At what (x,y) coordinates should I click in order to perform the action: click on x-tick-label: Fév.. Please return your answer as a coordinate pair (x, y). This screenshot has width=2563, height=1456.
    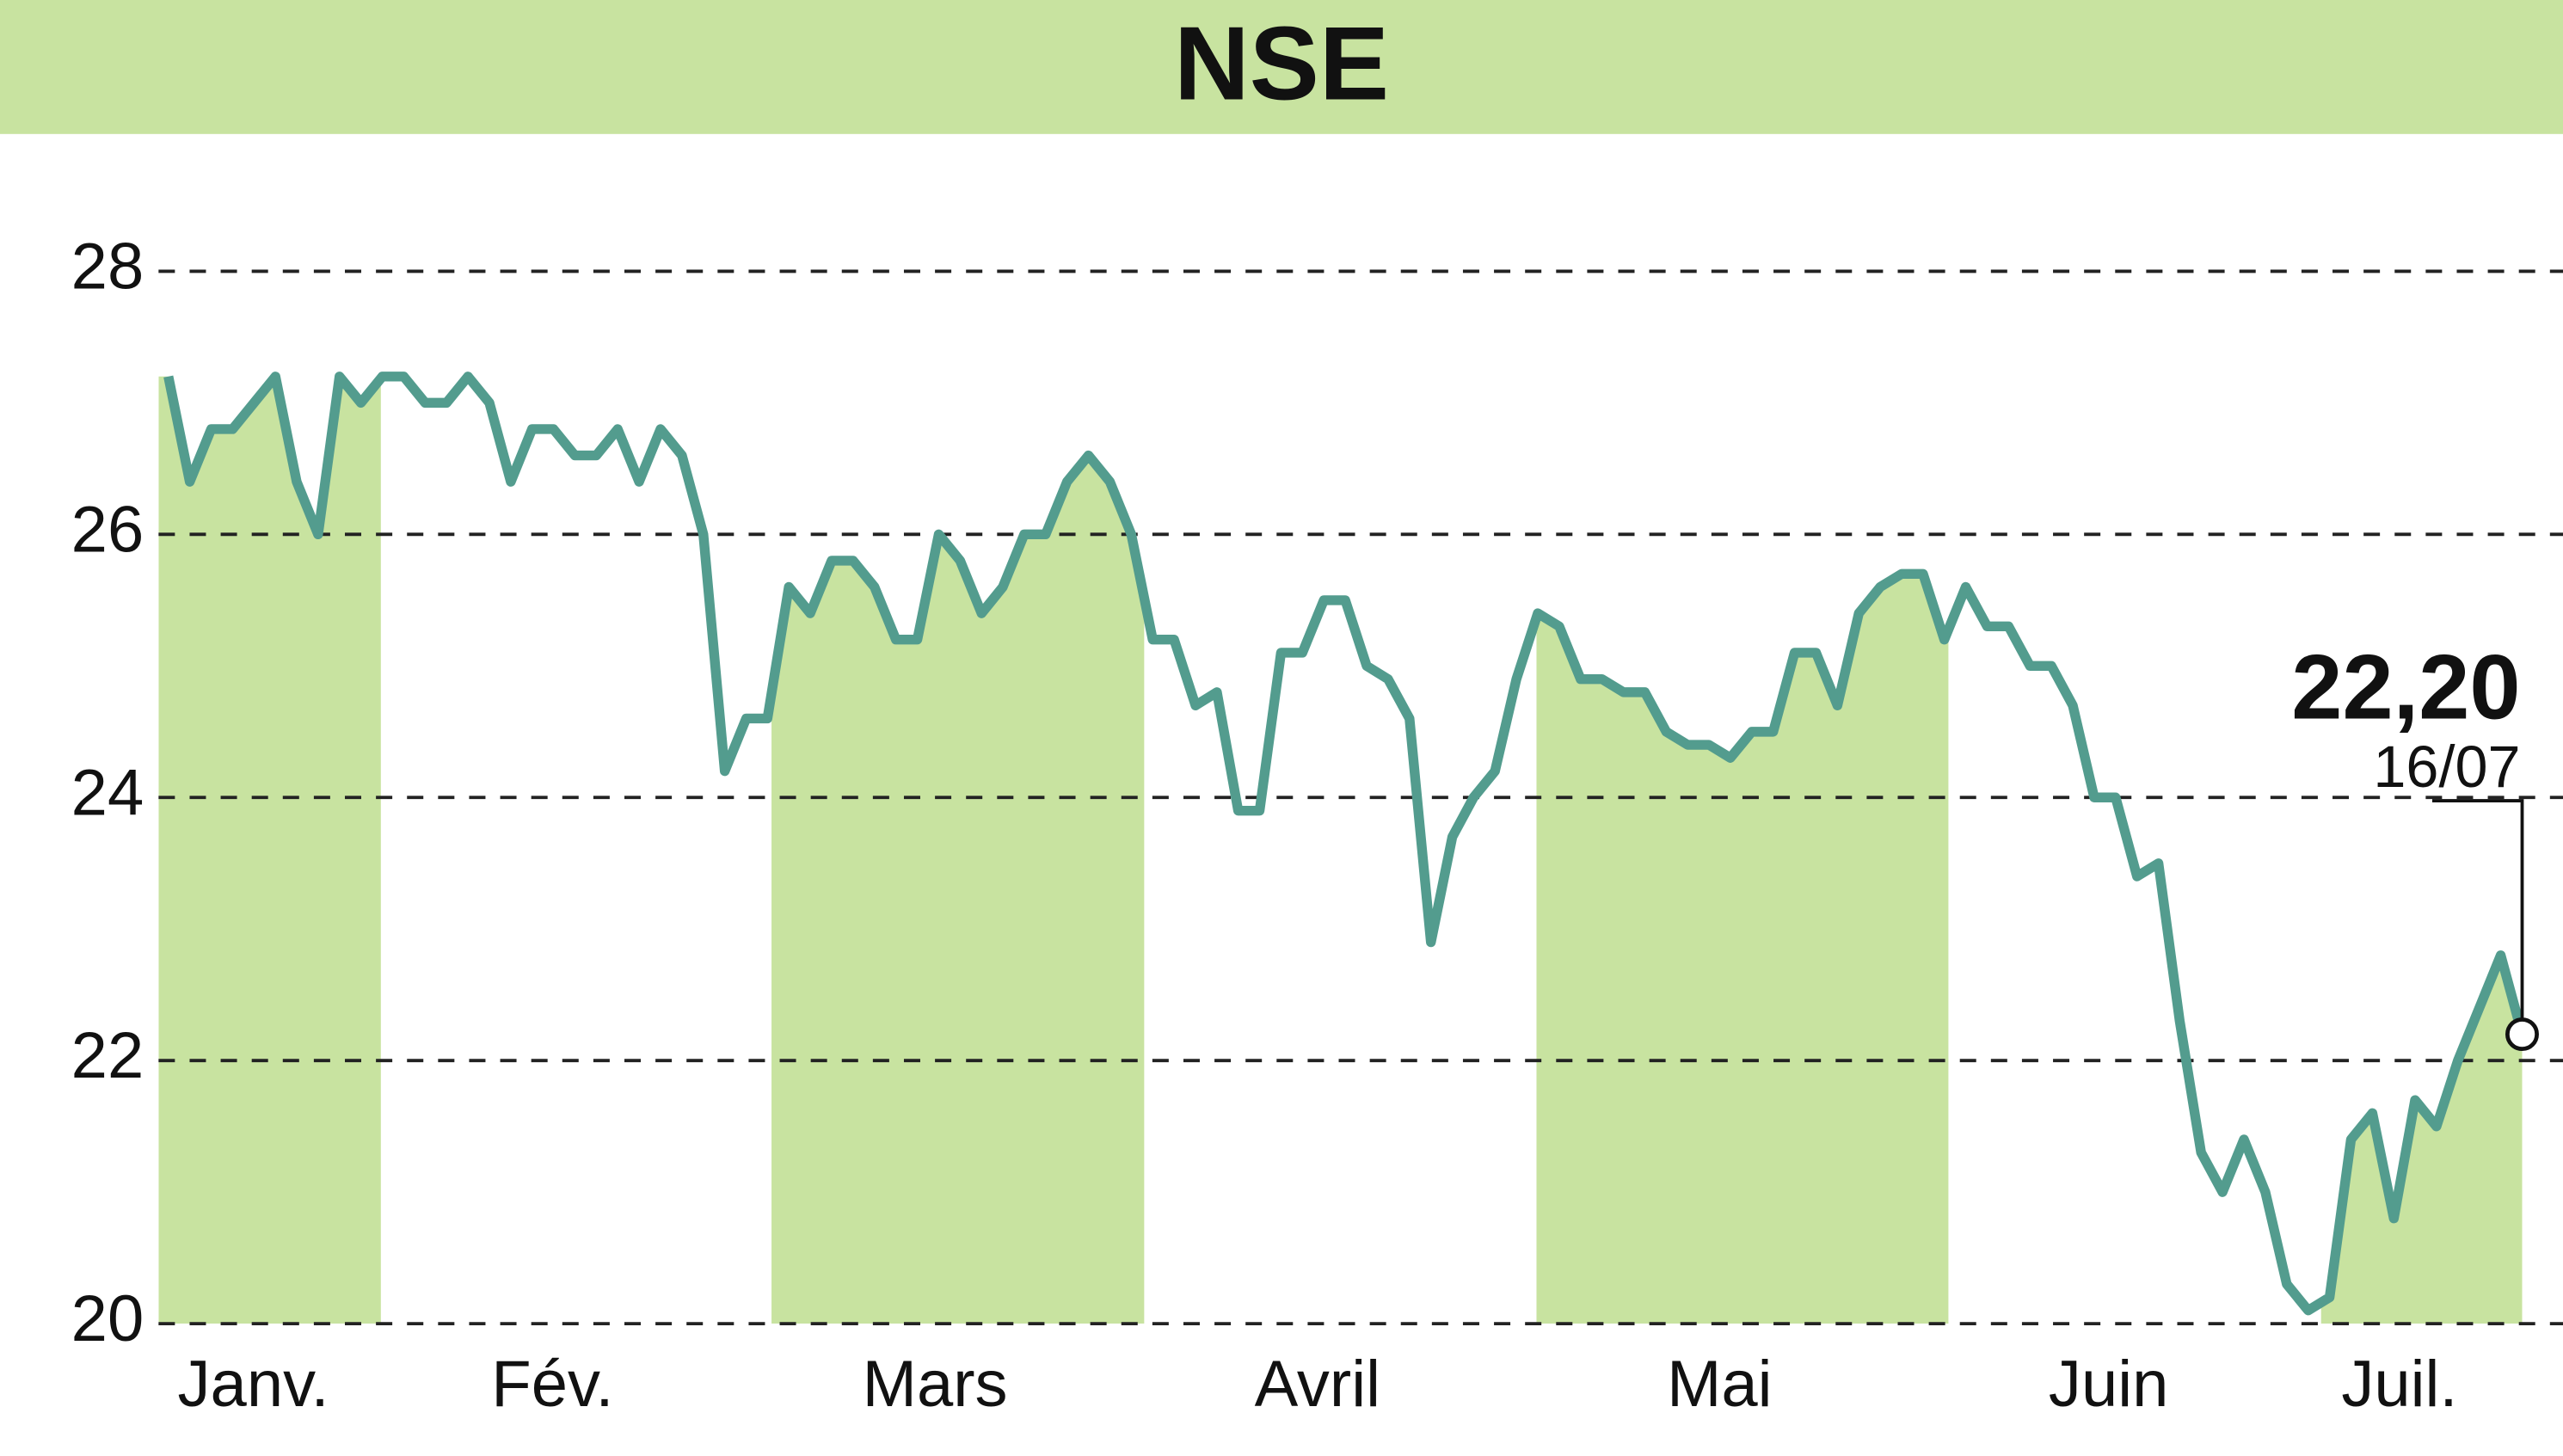
    Looking at the image, I should click on (552, 1385).